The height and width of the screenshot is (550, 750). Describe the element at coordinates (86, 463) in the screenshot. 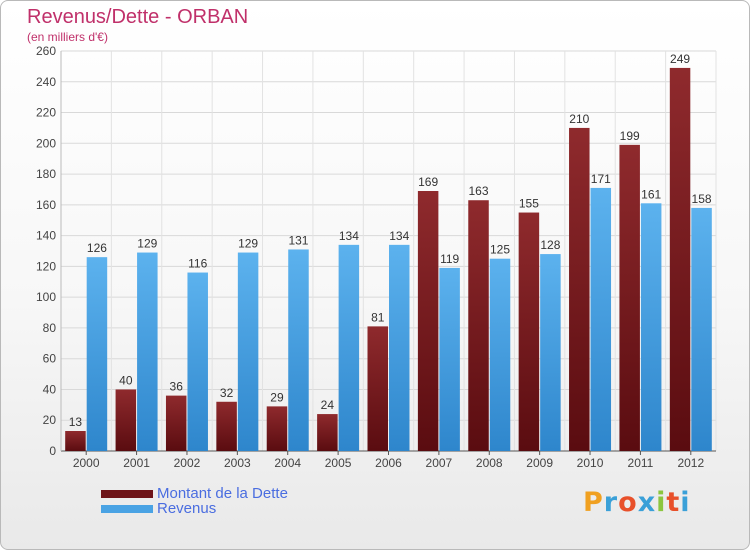

I see `x-tick-label: 2000` at that location.